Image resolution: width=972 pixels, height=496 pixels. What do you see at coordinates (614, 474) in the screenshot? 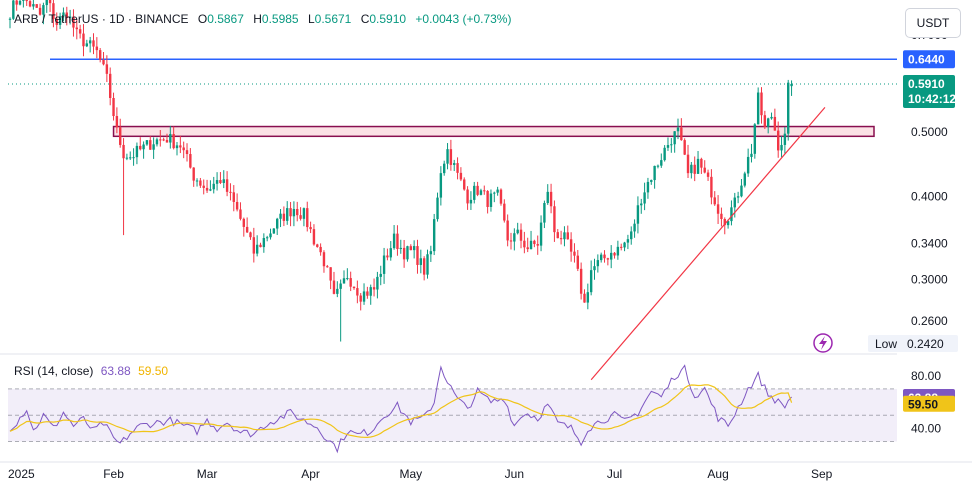
I see `time-tick-label: Jul` at bounding box center [614, 474].